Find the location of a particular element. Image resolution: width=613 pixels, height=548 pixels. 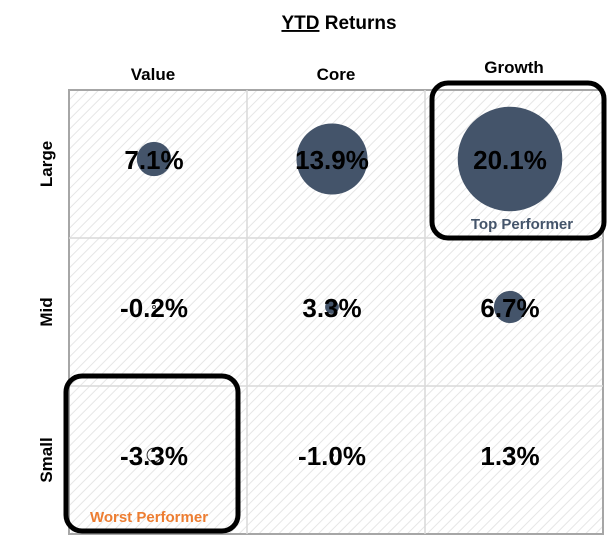

row-header-large: Large is located at coordinates (46, 164).